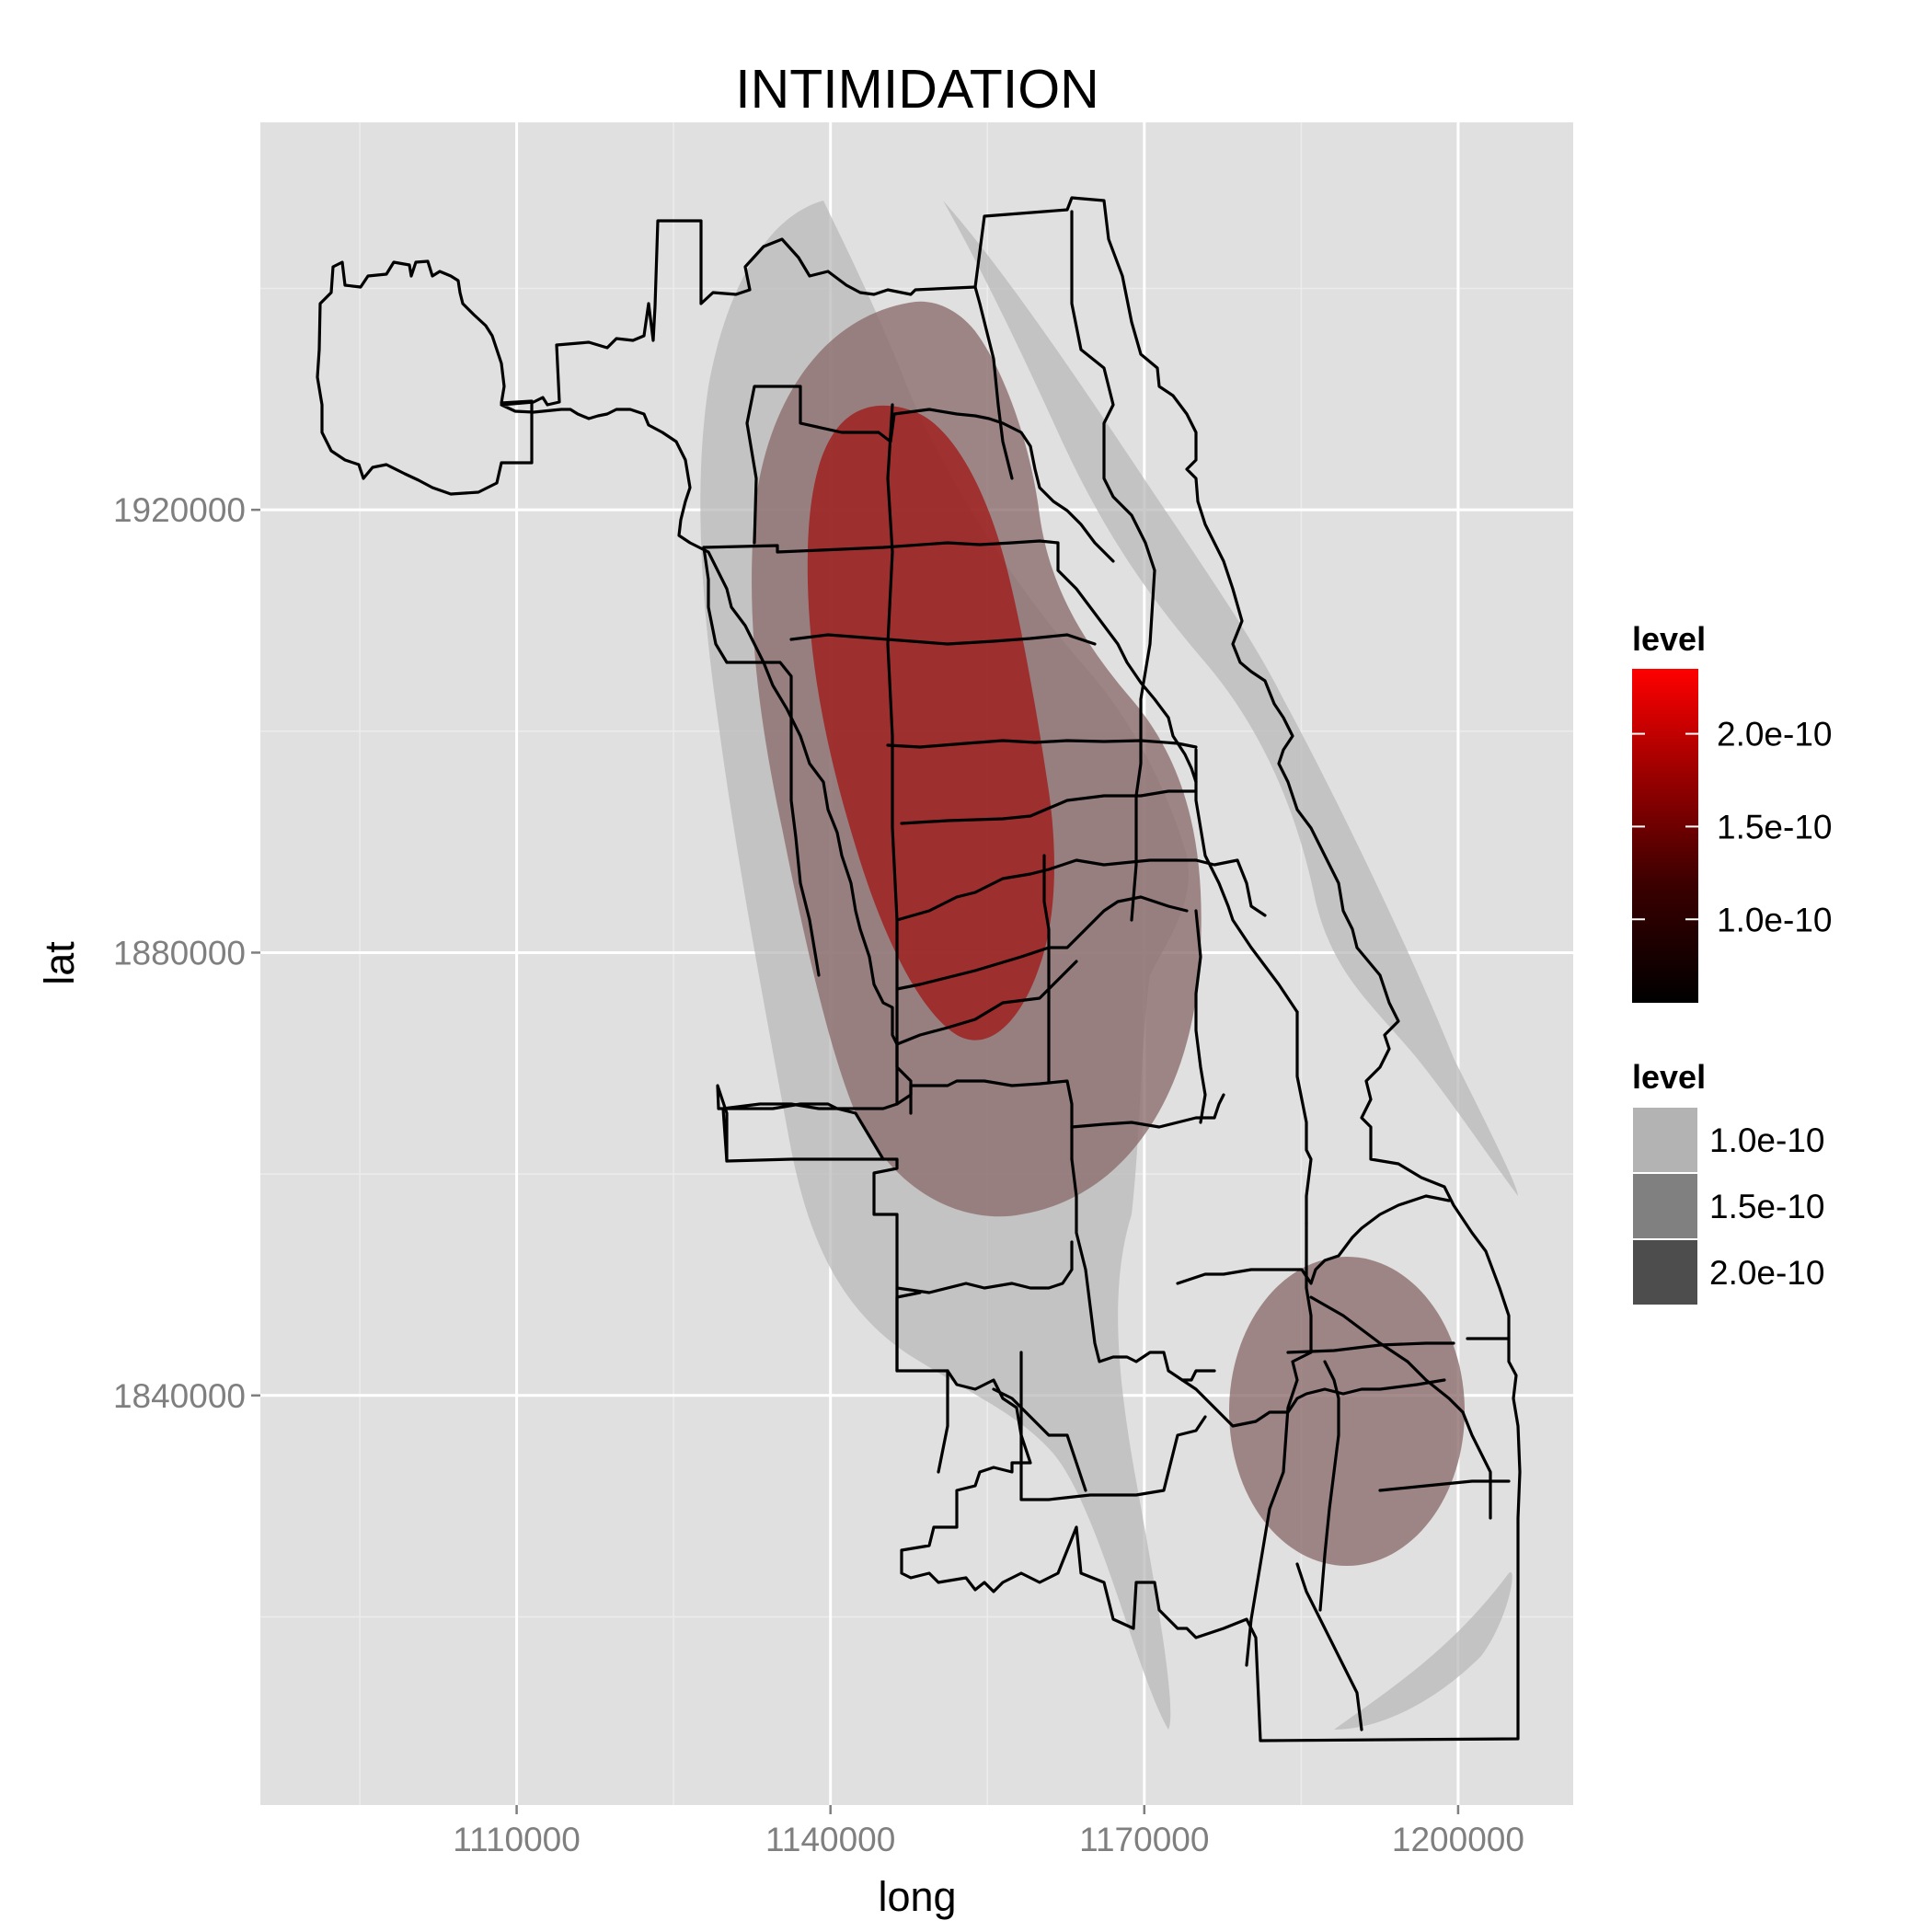 Image resolution: width=1932 pixels, height=1932 pixels. I want to click on chart-title: INTIMIDATION, so click(916, 89).